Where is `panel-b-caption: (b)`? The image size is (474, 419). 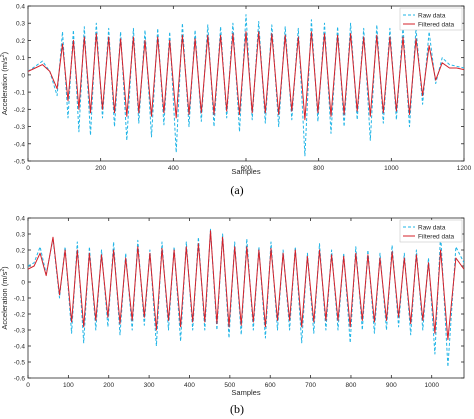 panel-b-caption: (b) is located at coordinates (237, 409).